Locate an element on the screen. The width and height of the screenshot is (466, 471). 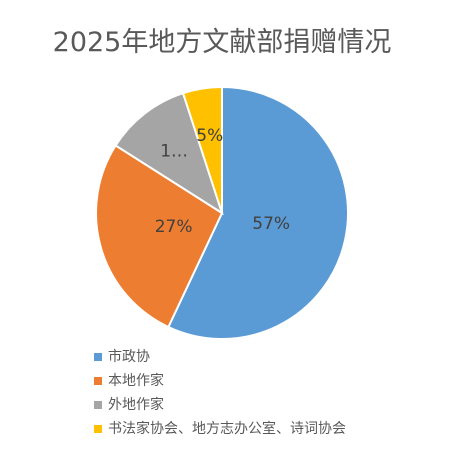
data-label: 5% is located at coordinates (209, 136).